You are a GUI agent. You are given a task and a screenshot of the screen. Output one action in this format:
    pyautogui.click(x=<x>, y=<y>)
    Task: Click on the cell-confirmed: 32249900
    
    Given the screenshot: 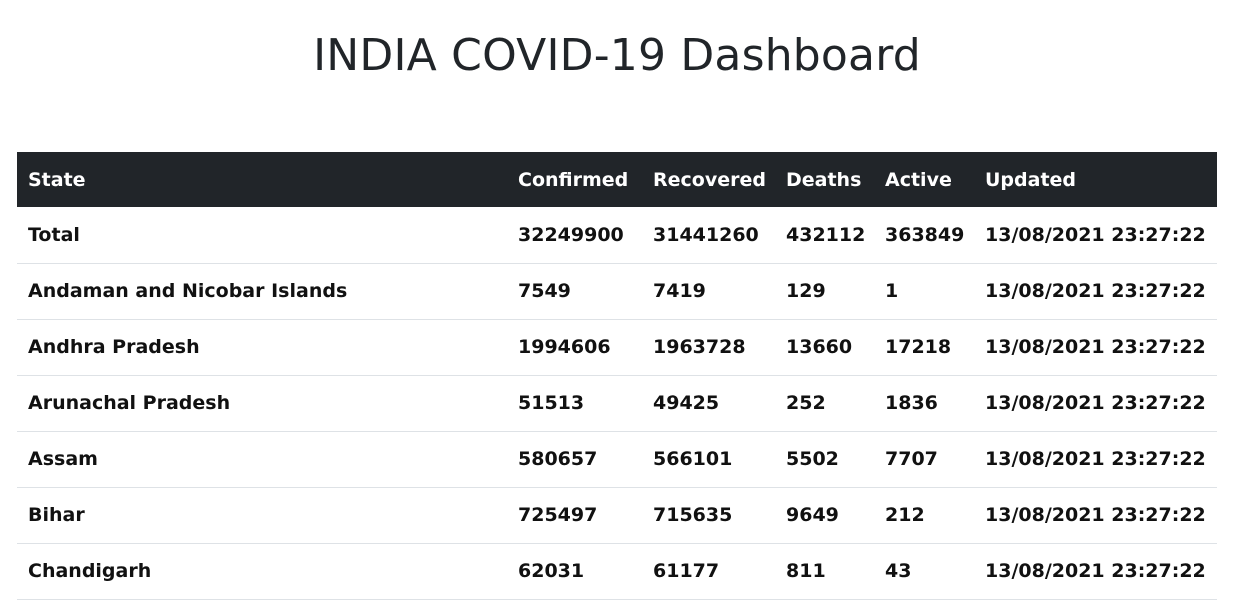 What is the action you would take?
    pyautogui.click(x=571, y=234)
    